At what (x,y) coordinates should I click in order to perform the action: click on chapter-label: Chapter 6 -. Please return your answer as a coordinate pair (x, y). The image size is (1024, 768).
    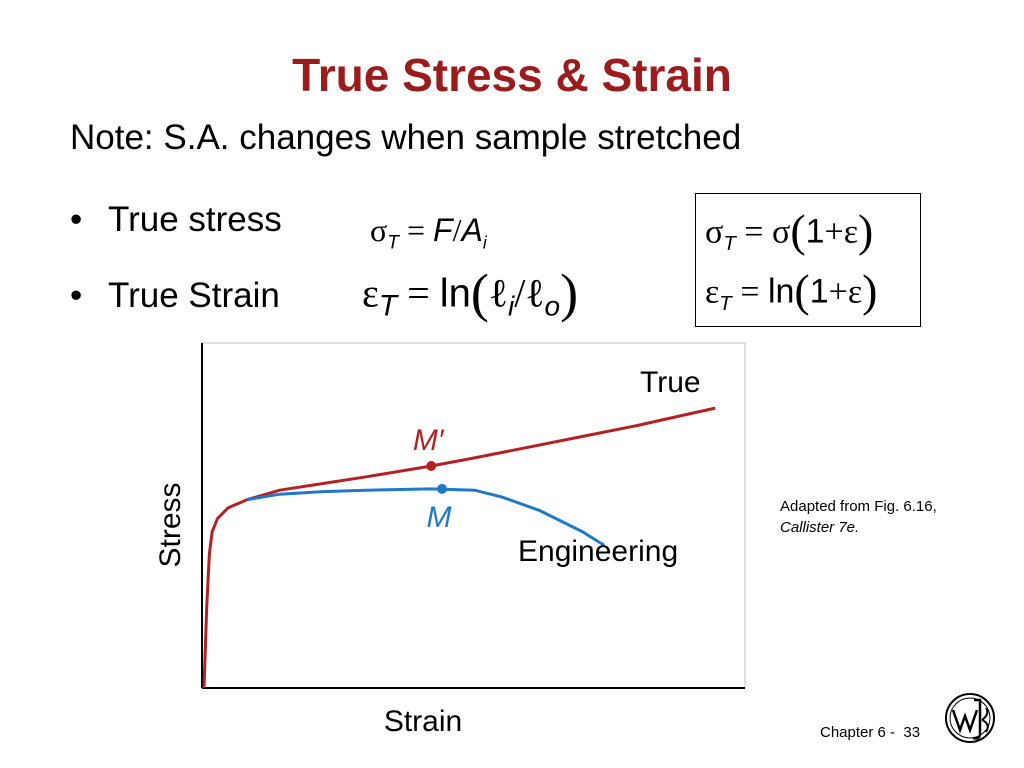
    Looking at the image, I should click on (858, 732).